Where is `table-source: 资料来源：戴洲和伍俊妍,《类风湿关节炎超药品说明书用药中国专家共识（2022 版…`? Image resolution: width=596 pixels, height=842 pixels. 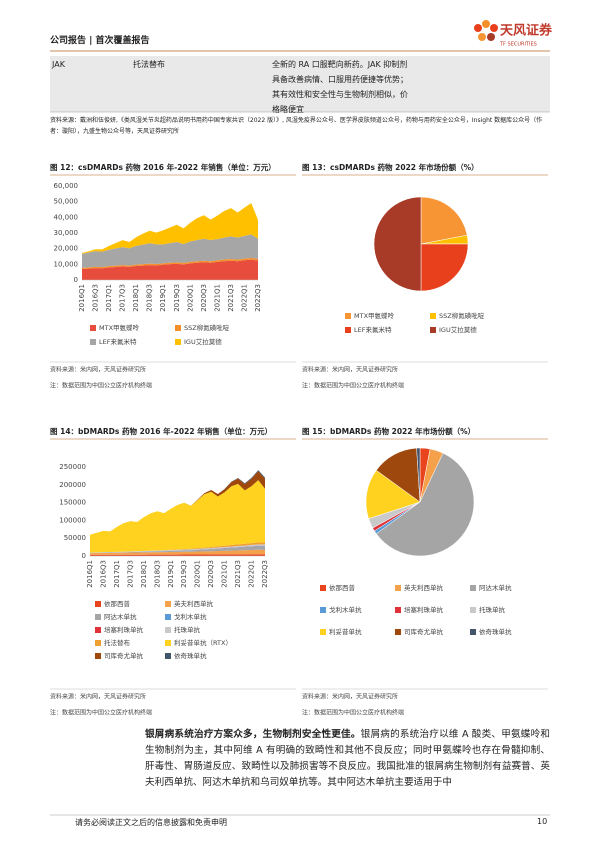 table-source: 资料来源：戴洲和伍俊妍,《类风湿关节炎超药品说明书用药中国专家共识（2022 版… is located at coordinates (296, 126).